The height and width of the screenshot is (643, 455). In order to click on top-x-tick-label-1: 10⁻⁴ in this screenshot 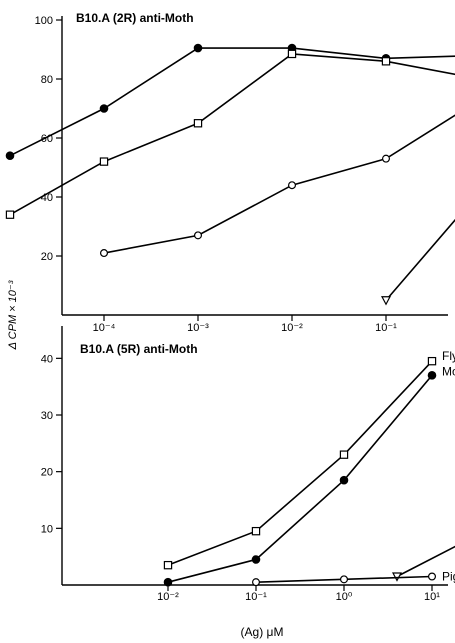, I will do `click(104, 328)`.